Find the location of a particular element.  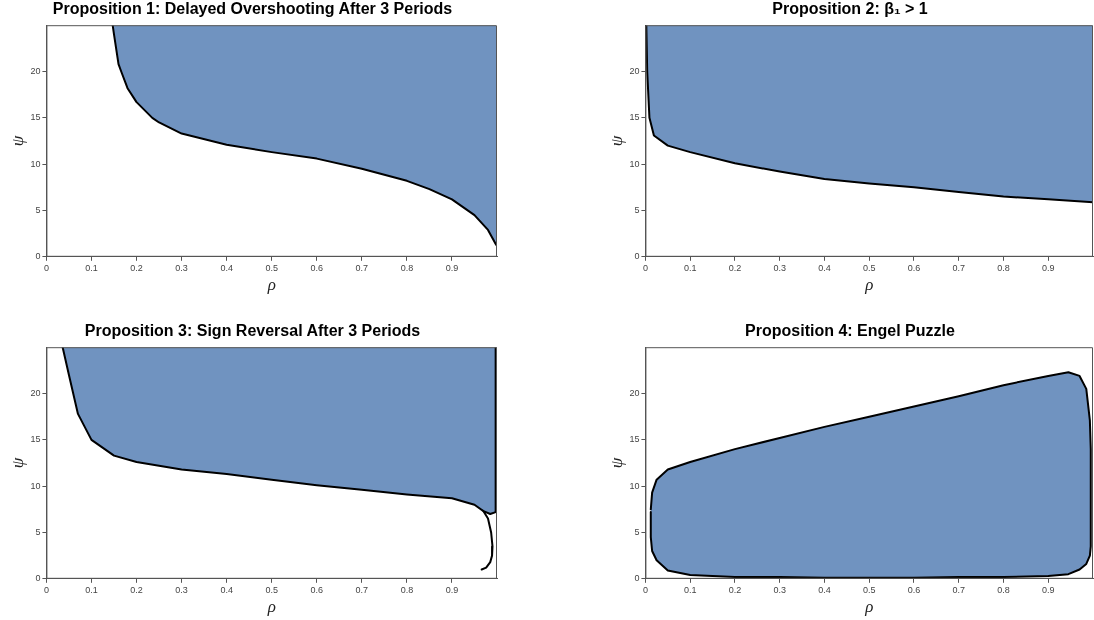

chart-title: Proposition 2: β₁ > 1 is located at coordinates (850, 9).